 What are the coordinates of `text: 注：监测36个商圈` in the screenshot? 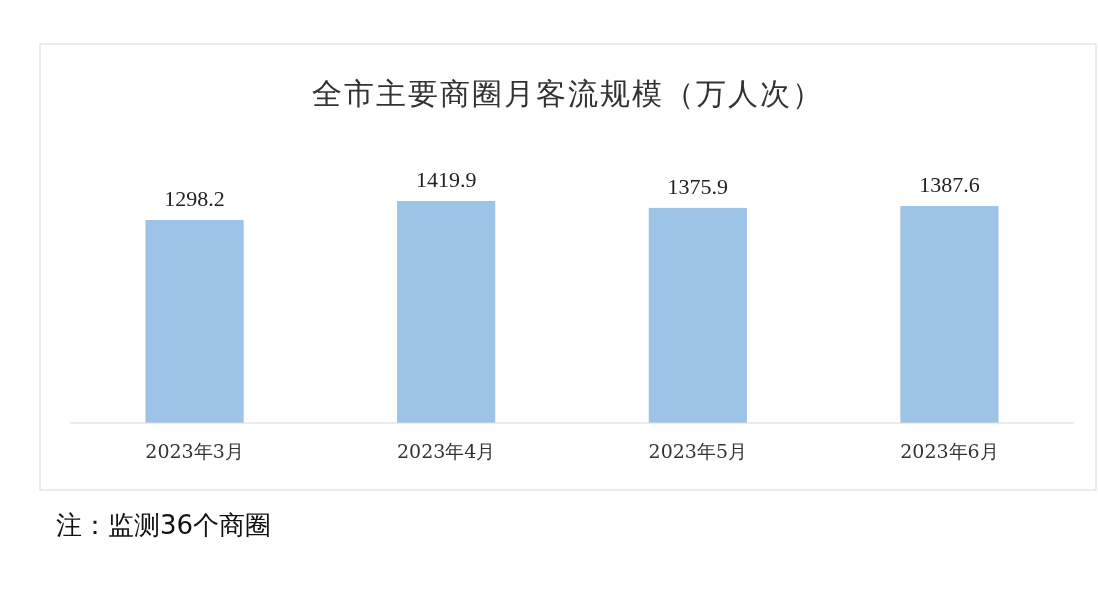 It's located at (164, 525).